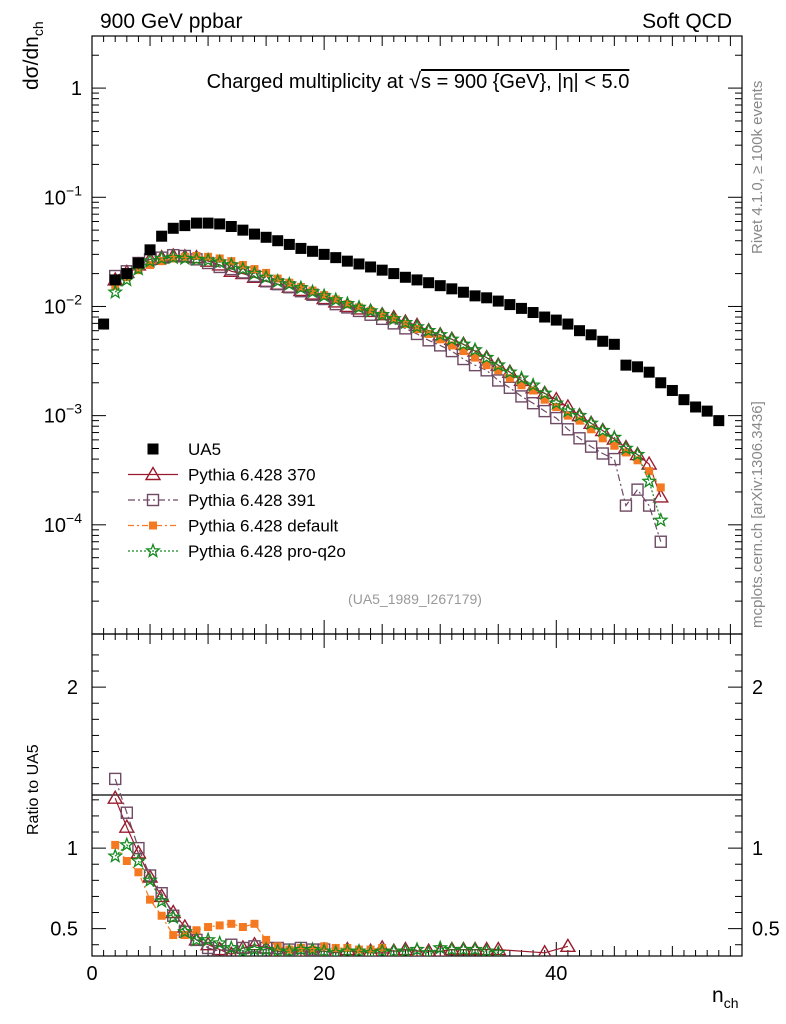 The width and height of the screenshot is (786, 1024). What do you see at coordinates (556, 974) in the screenshot?
I see `x-tick-label: 40` at bounding box center [556, 974].